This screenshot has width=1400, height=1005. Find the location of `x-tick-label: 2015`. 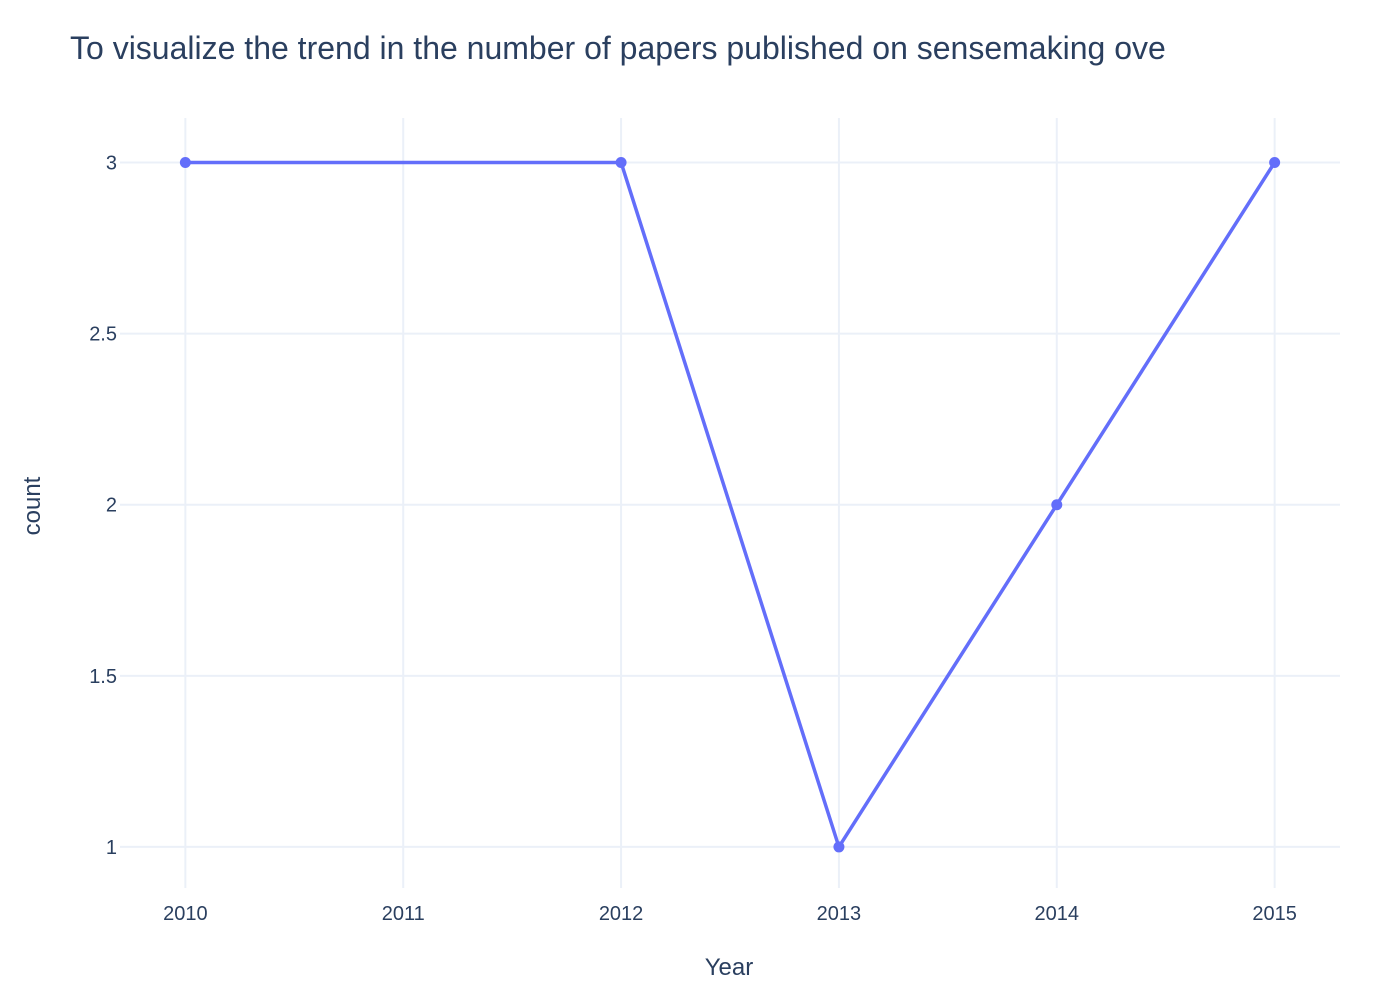

x-tick-label: 2015 is located at coordinates (1274, 914).